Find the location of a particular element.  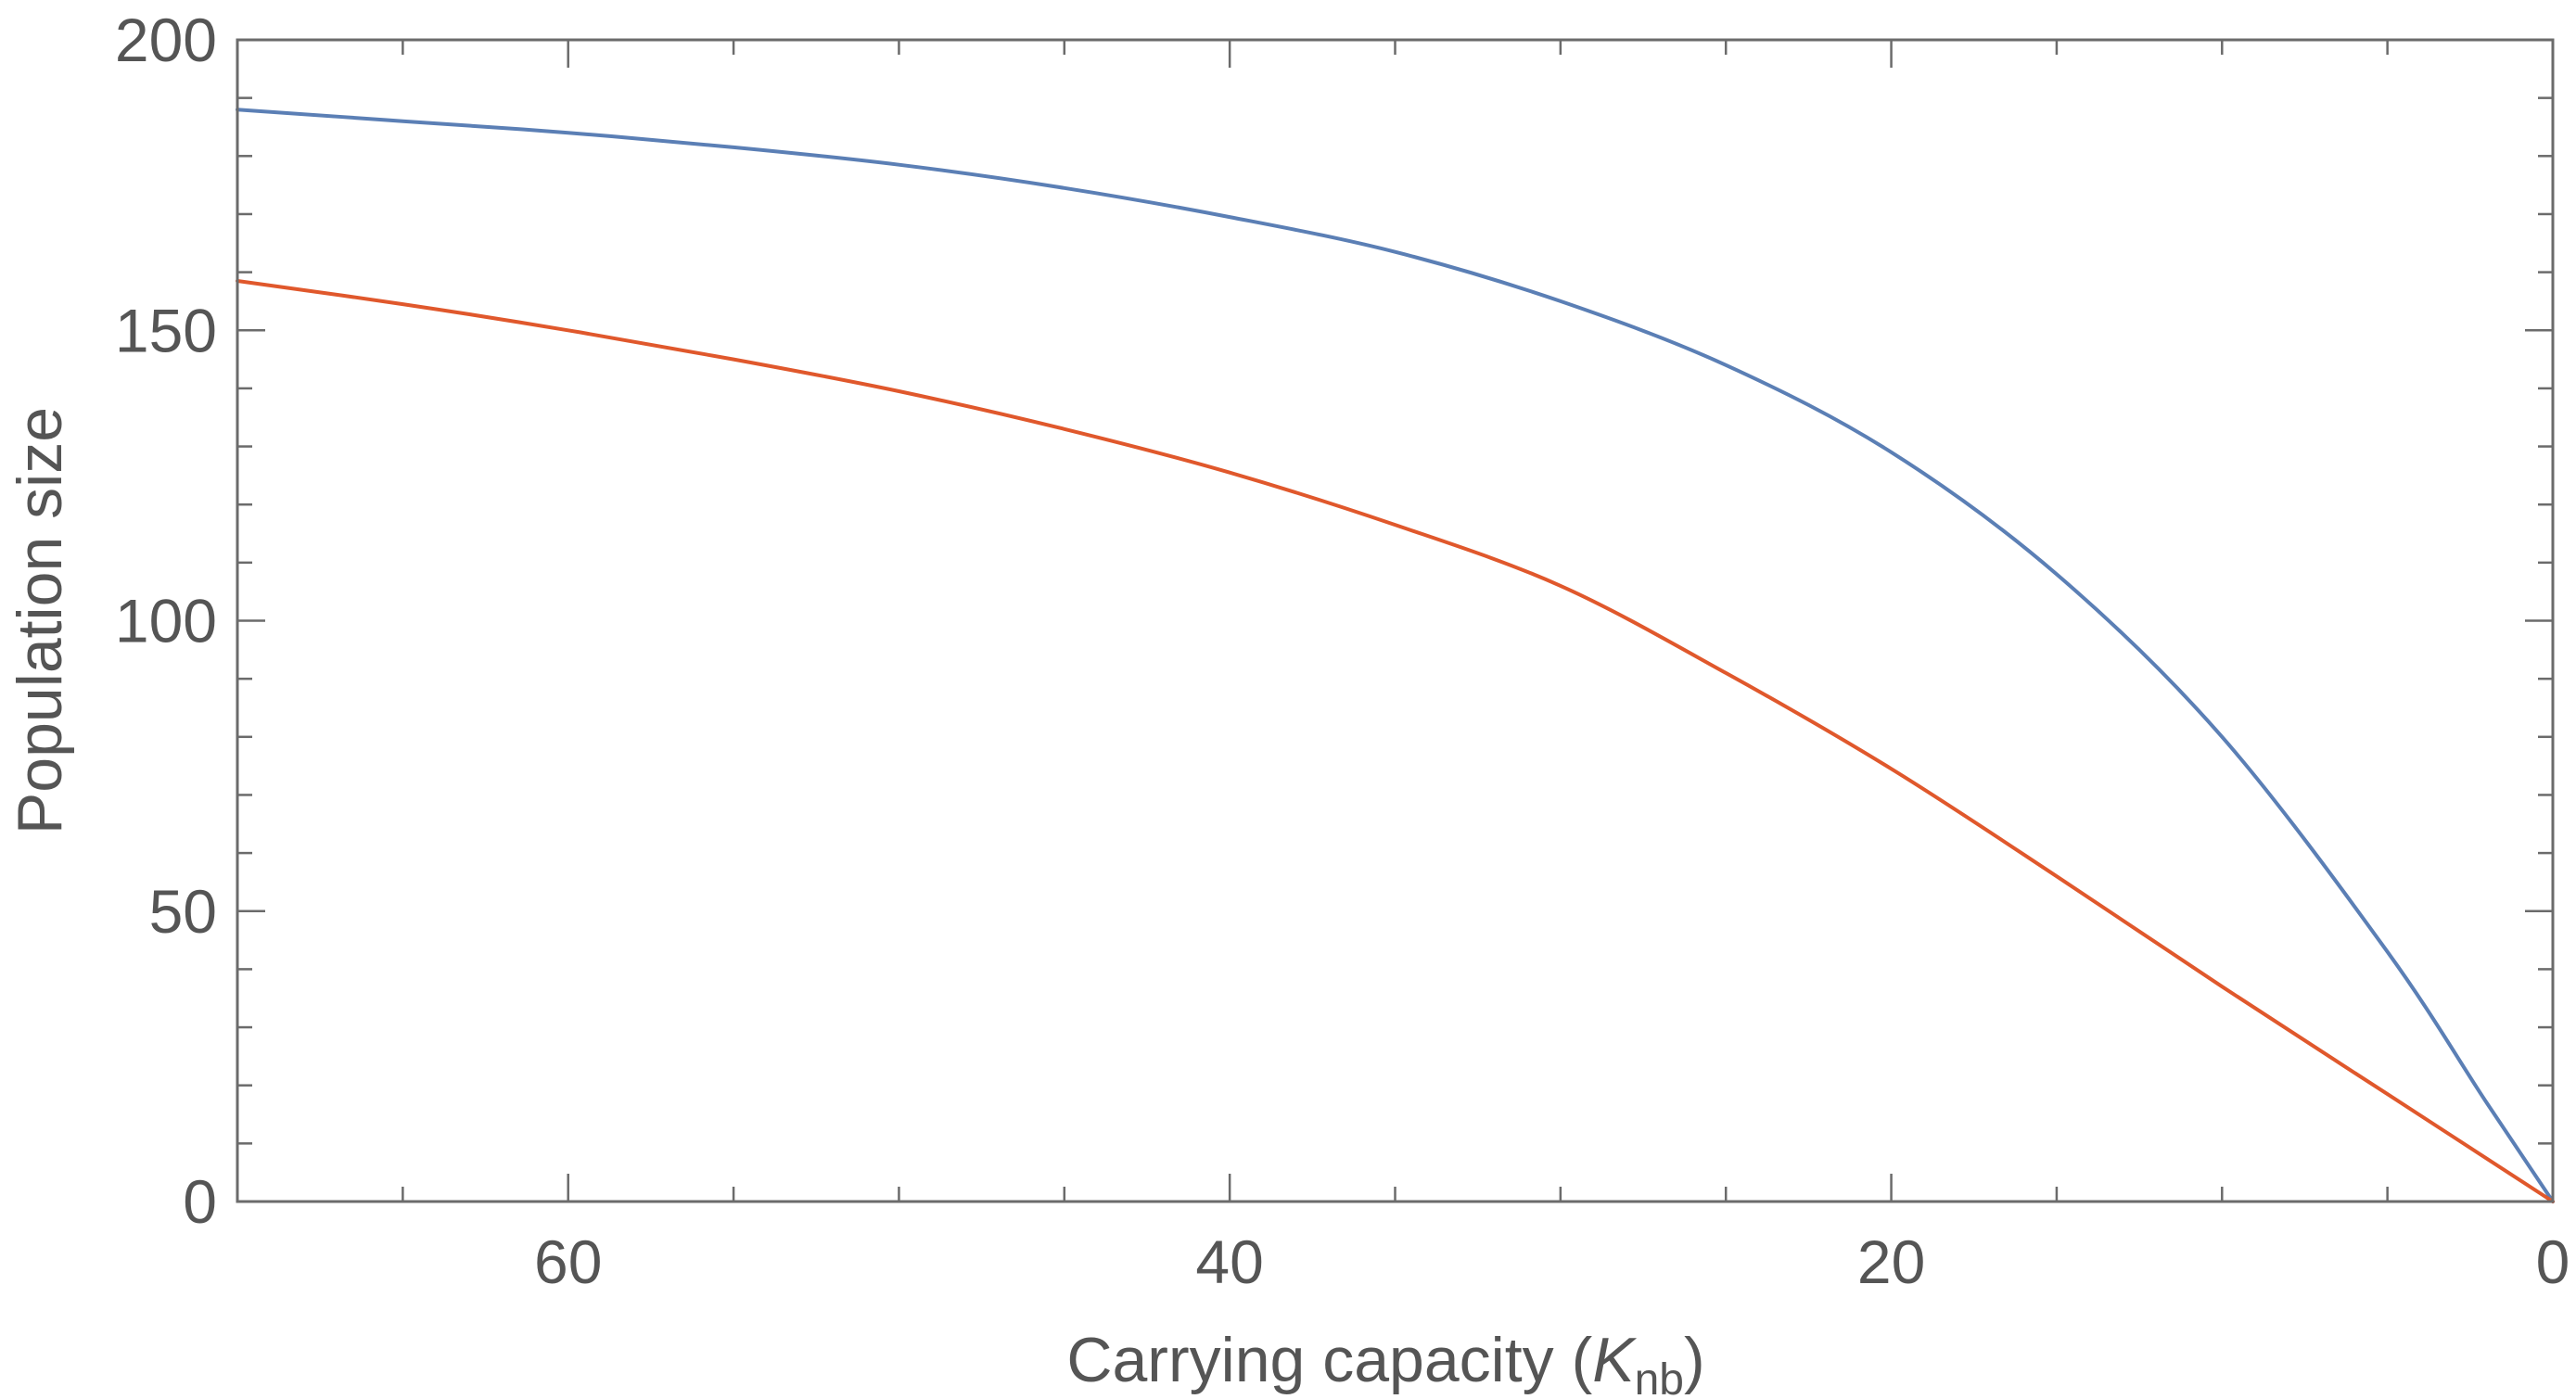

x-tick-label: 40 is located at coordinates (1229, 1261).